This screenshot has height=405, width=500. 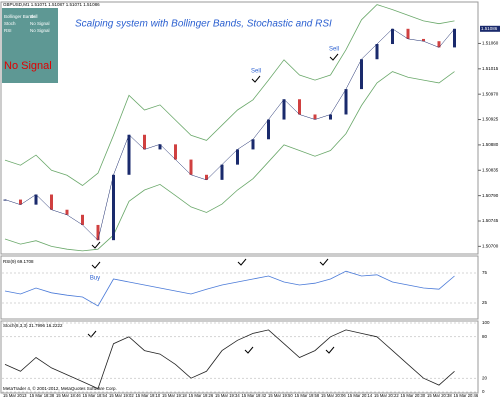 What do you see at coordinates (307, 395) in the screenshot?
I see `x-tick-label: 15 Mar 19:58` at bounding box center [307, 395].